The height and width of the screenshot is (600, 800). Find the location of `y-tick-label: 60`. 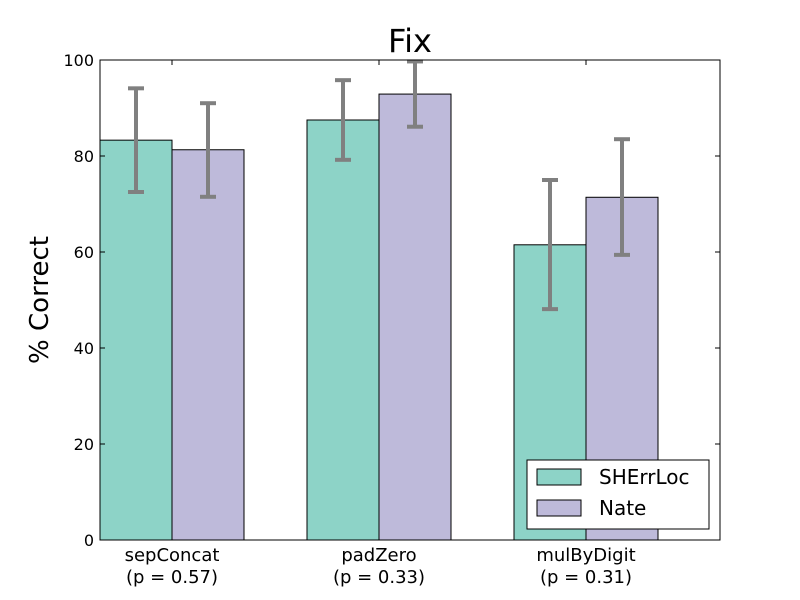

y-tick-label: 60 is located at coordinates (84, 252).